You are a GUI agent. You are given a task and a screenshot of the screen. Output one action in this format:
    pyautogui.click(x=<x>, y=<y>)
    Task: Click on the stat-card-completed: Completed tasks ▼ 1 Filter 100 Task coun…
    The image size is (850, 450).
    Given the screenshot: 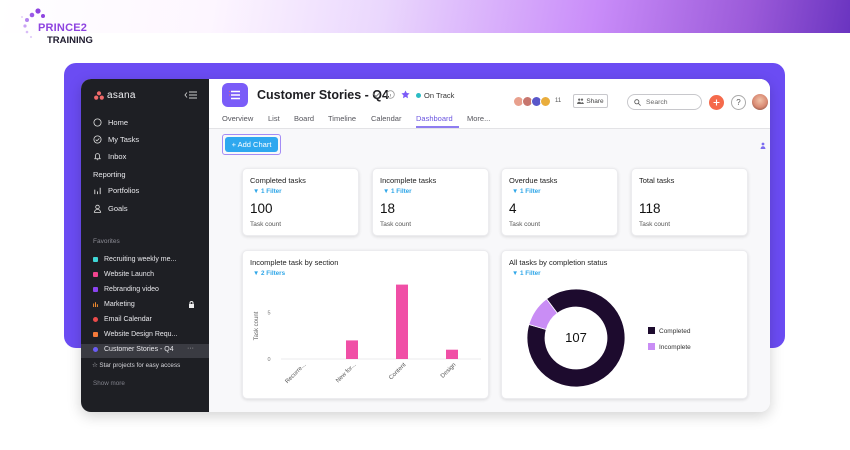 What is the action you would take?
    pyautogui.click(x=300, y=202)
    